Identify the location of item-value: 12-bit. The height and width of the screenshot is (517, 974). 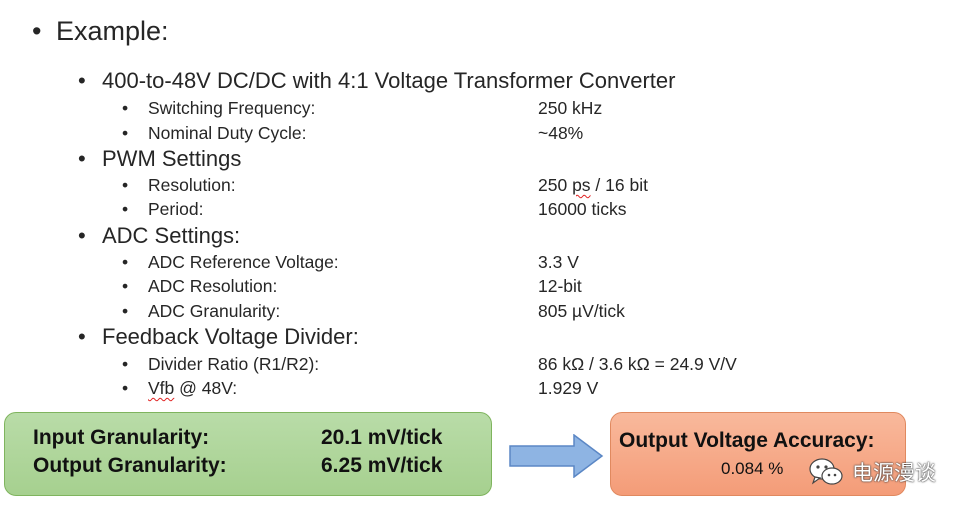
(560, 286).